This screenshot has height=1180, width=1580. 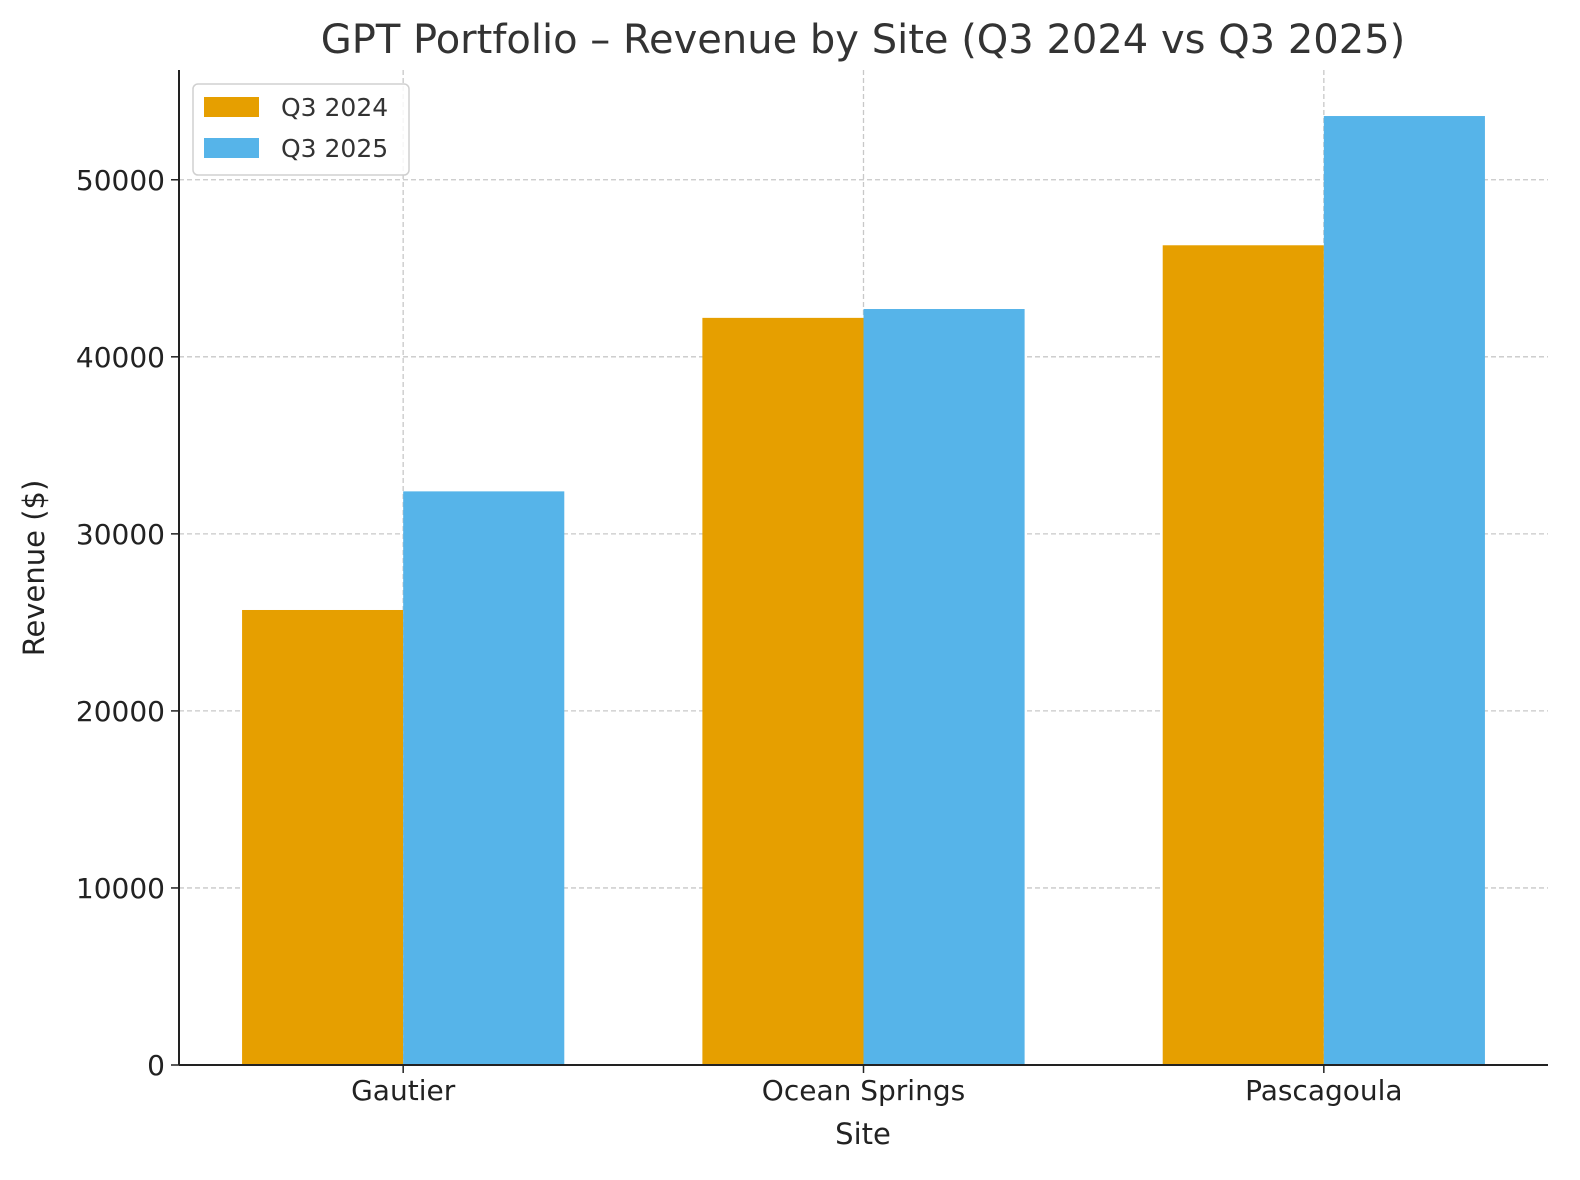 I want to click on bar-q3-2024-gautier, so click(x=323, y=837).